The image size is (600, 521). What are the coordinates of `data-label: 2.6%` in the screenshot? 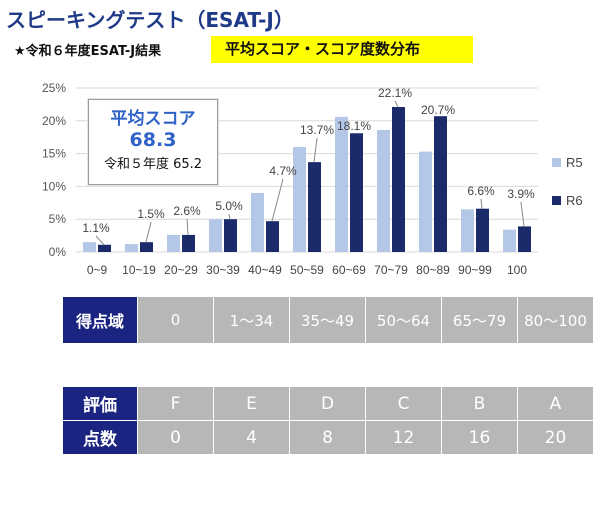 It's located at (187, 211).